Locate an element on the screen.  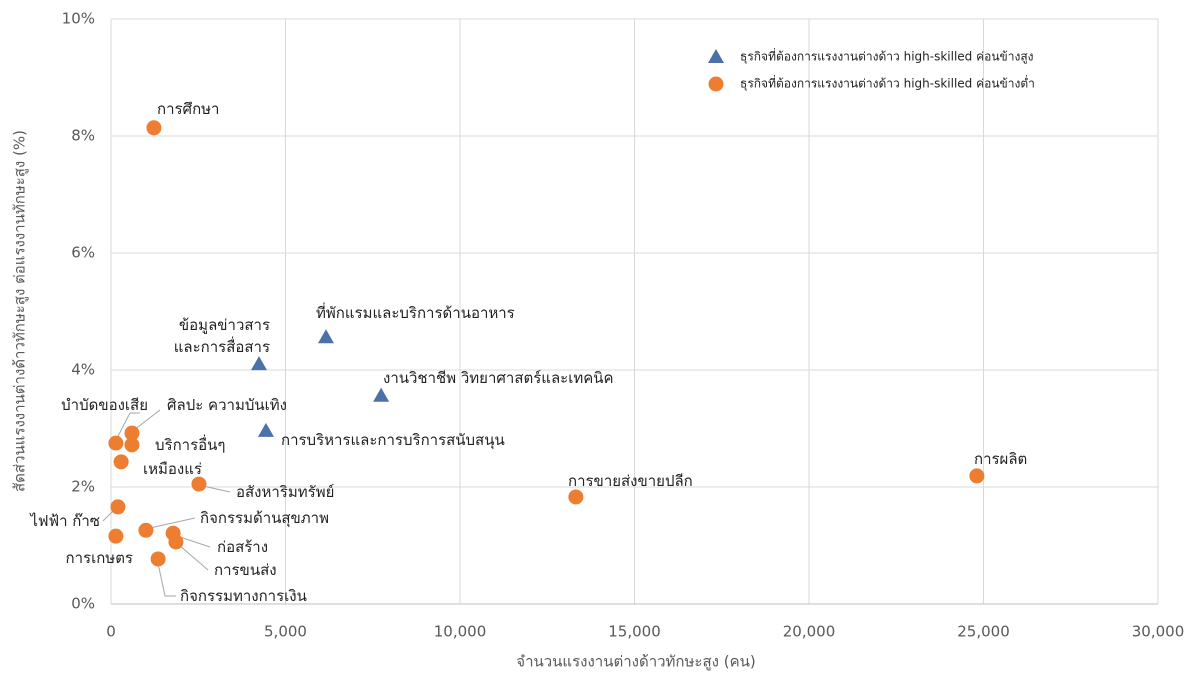
point-label: บำบัดของเสีย is located at coordinates (104, 405).